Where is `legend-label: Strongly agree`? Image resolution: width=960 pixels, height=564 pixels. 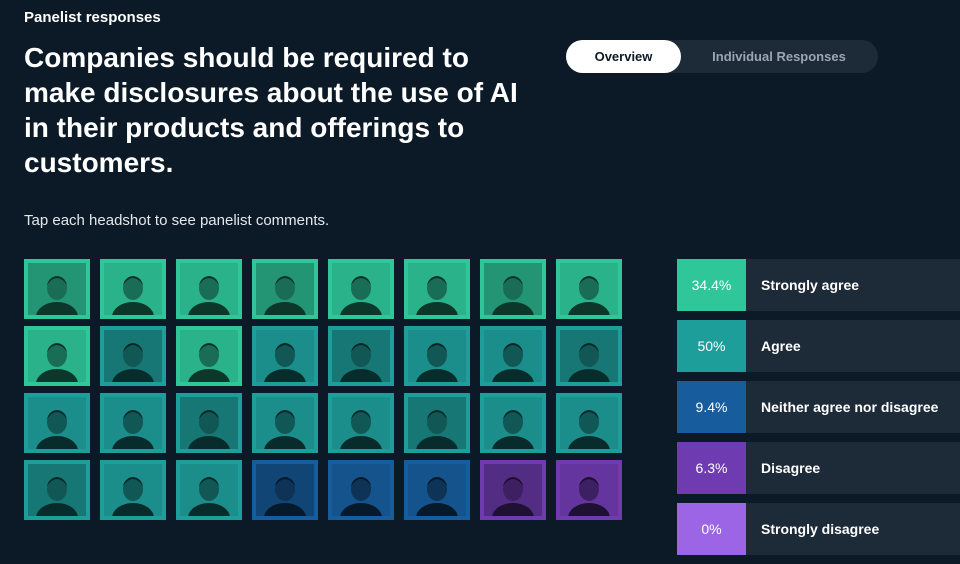 legend-label: Strongly agree is located at coordinates (810, 285).